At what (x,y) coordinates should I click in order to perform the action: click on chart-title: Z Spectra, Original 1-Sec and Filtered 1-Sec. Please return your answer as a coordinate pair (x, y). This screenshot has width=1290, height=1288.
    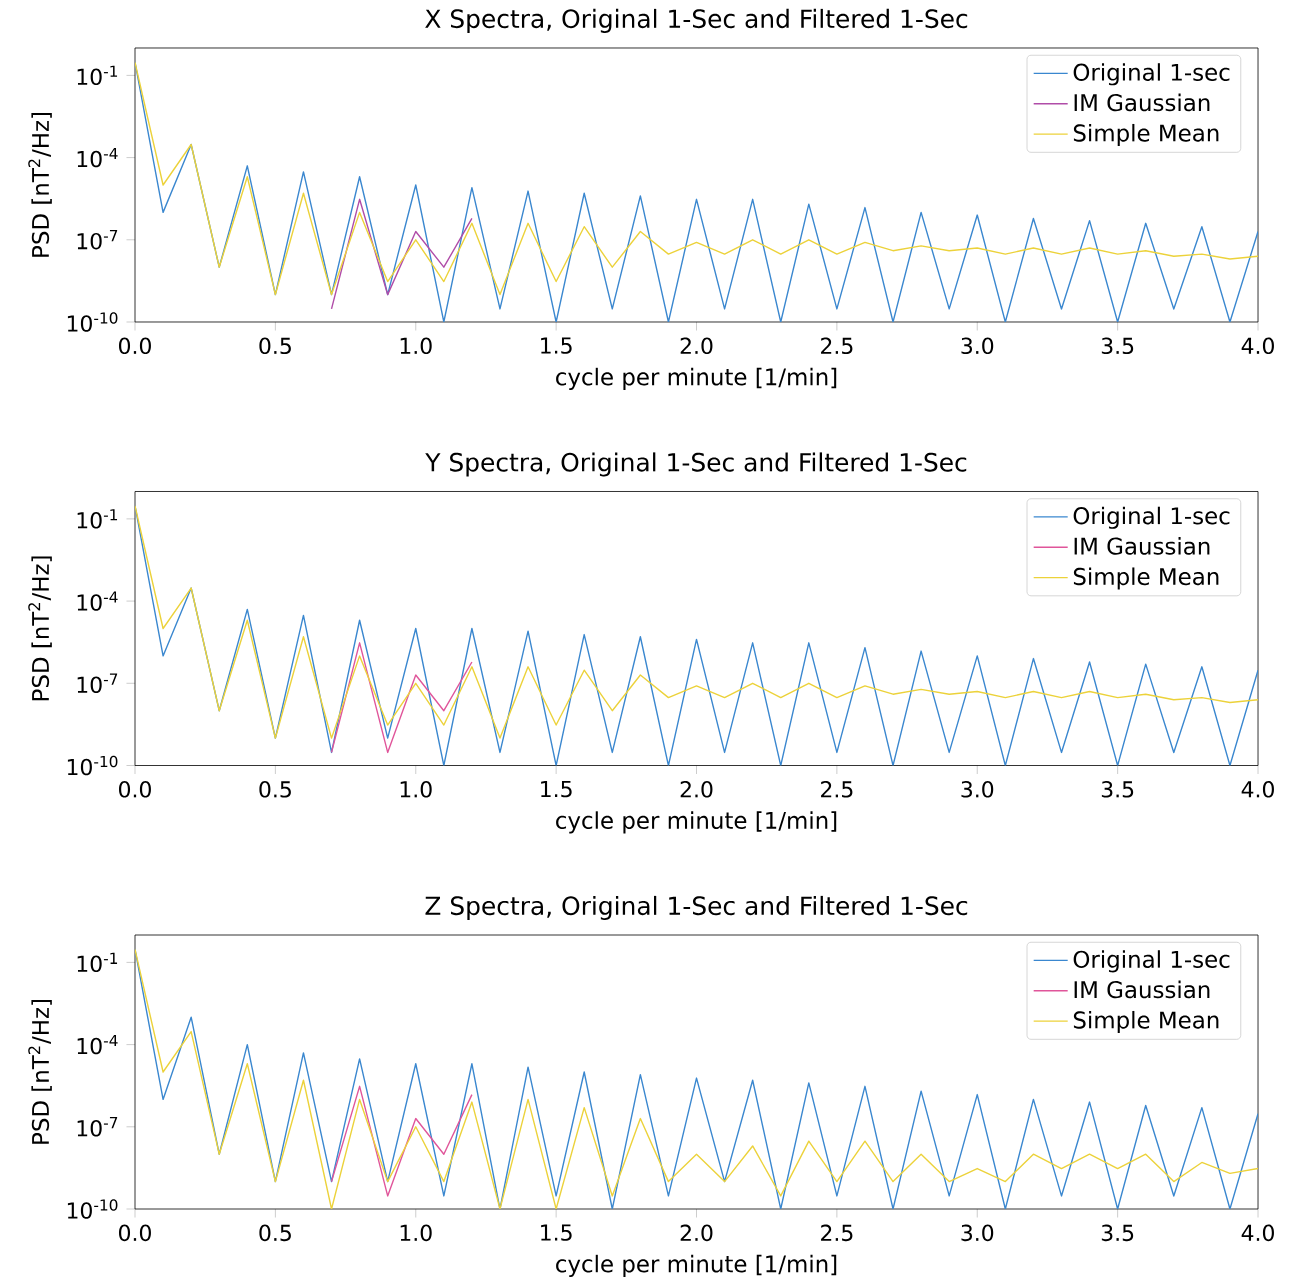
    Looking at the image, I should click on (696, 908).